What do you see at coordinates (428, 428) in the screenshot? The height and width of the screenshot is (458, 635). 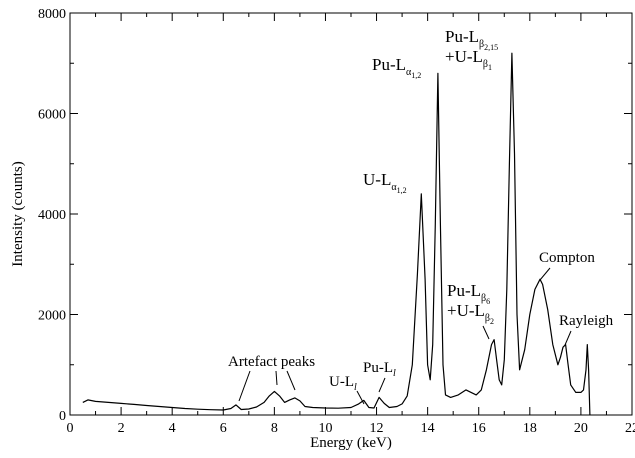 I see `x-tick-label: 14` at bounding box center [428, 428].